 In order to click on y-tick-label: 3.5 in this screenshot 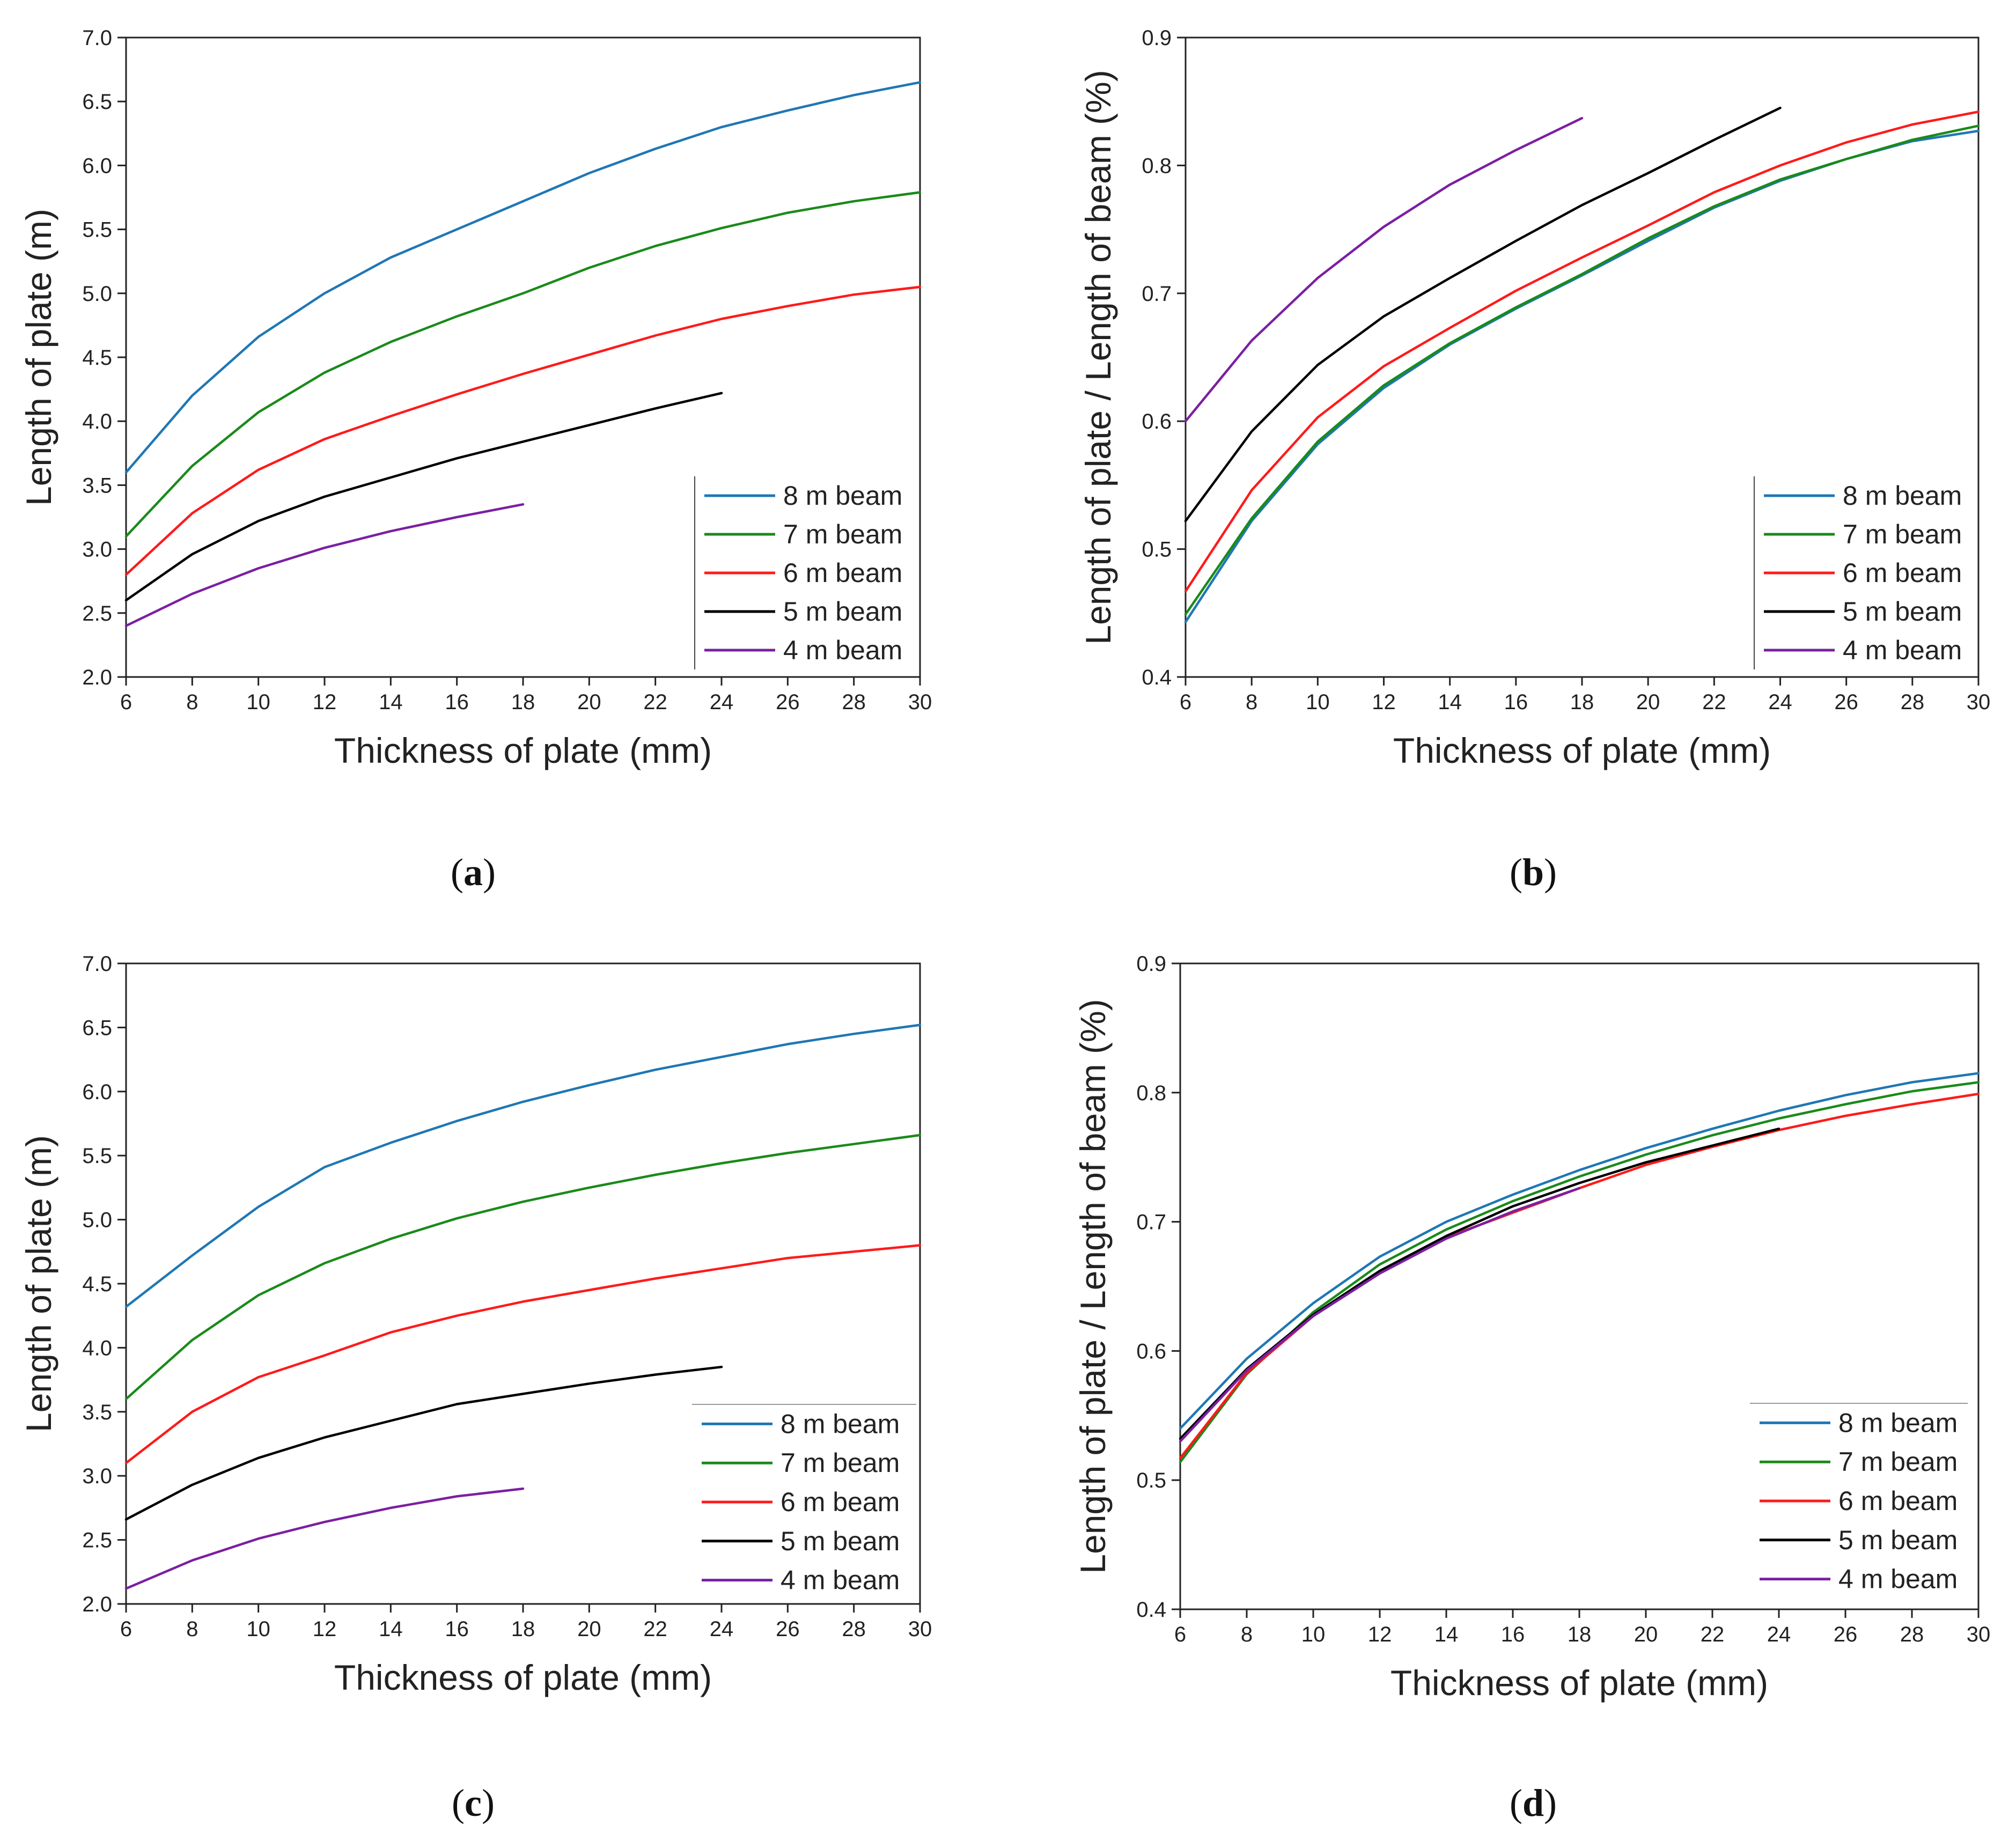, I will do `click(97, 1412)`.